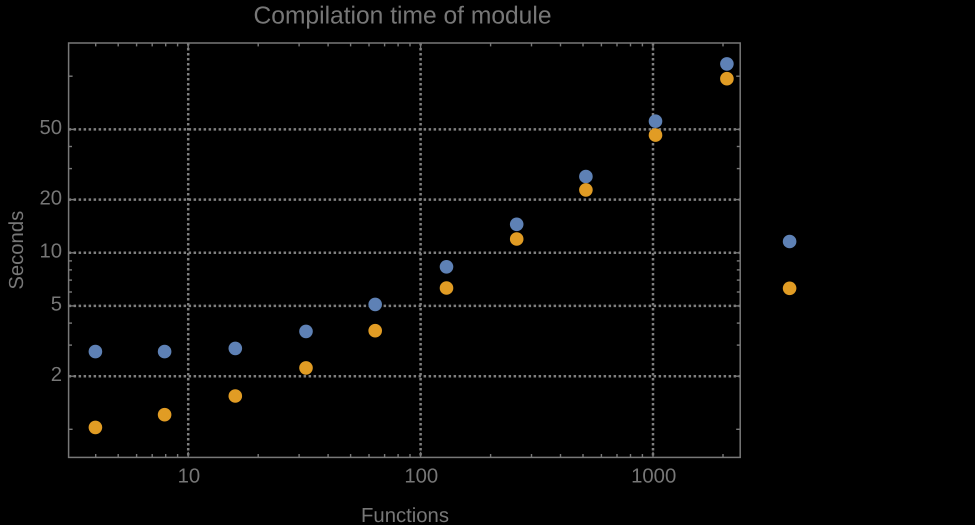  What do you see at coordinates (50, 128) in the screenshot?
I see `svg-text: 50` at bounding box center [50, 128].